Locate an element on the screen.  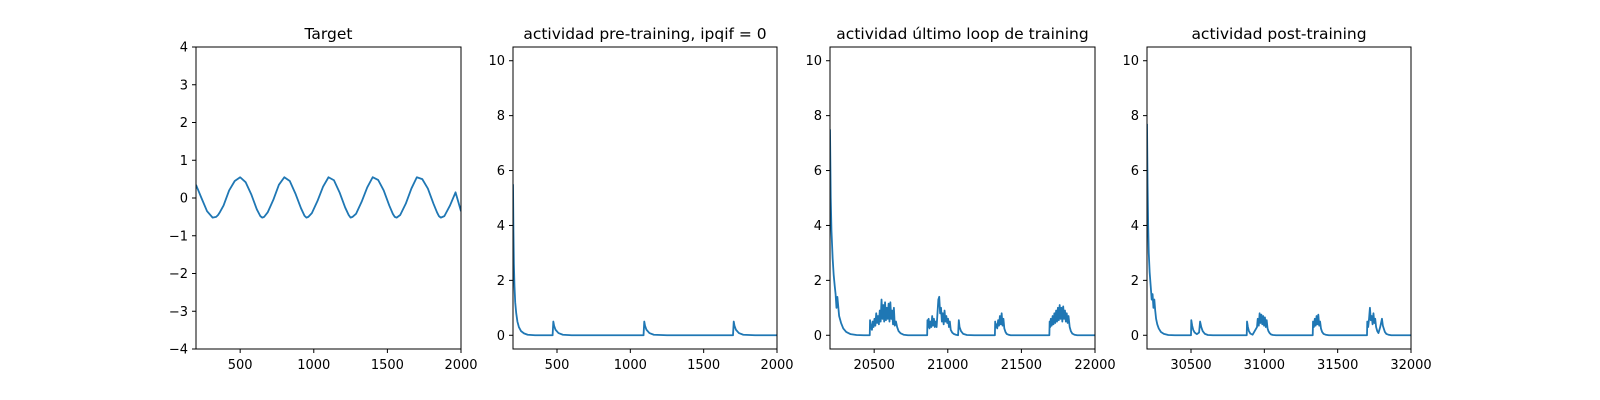
x-tick-label: 21500 is located at coordinates (1021, 365).